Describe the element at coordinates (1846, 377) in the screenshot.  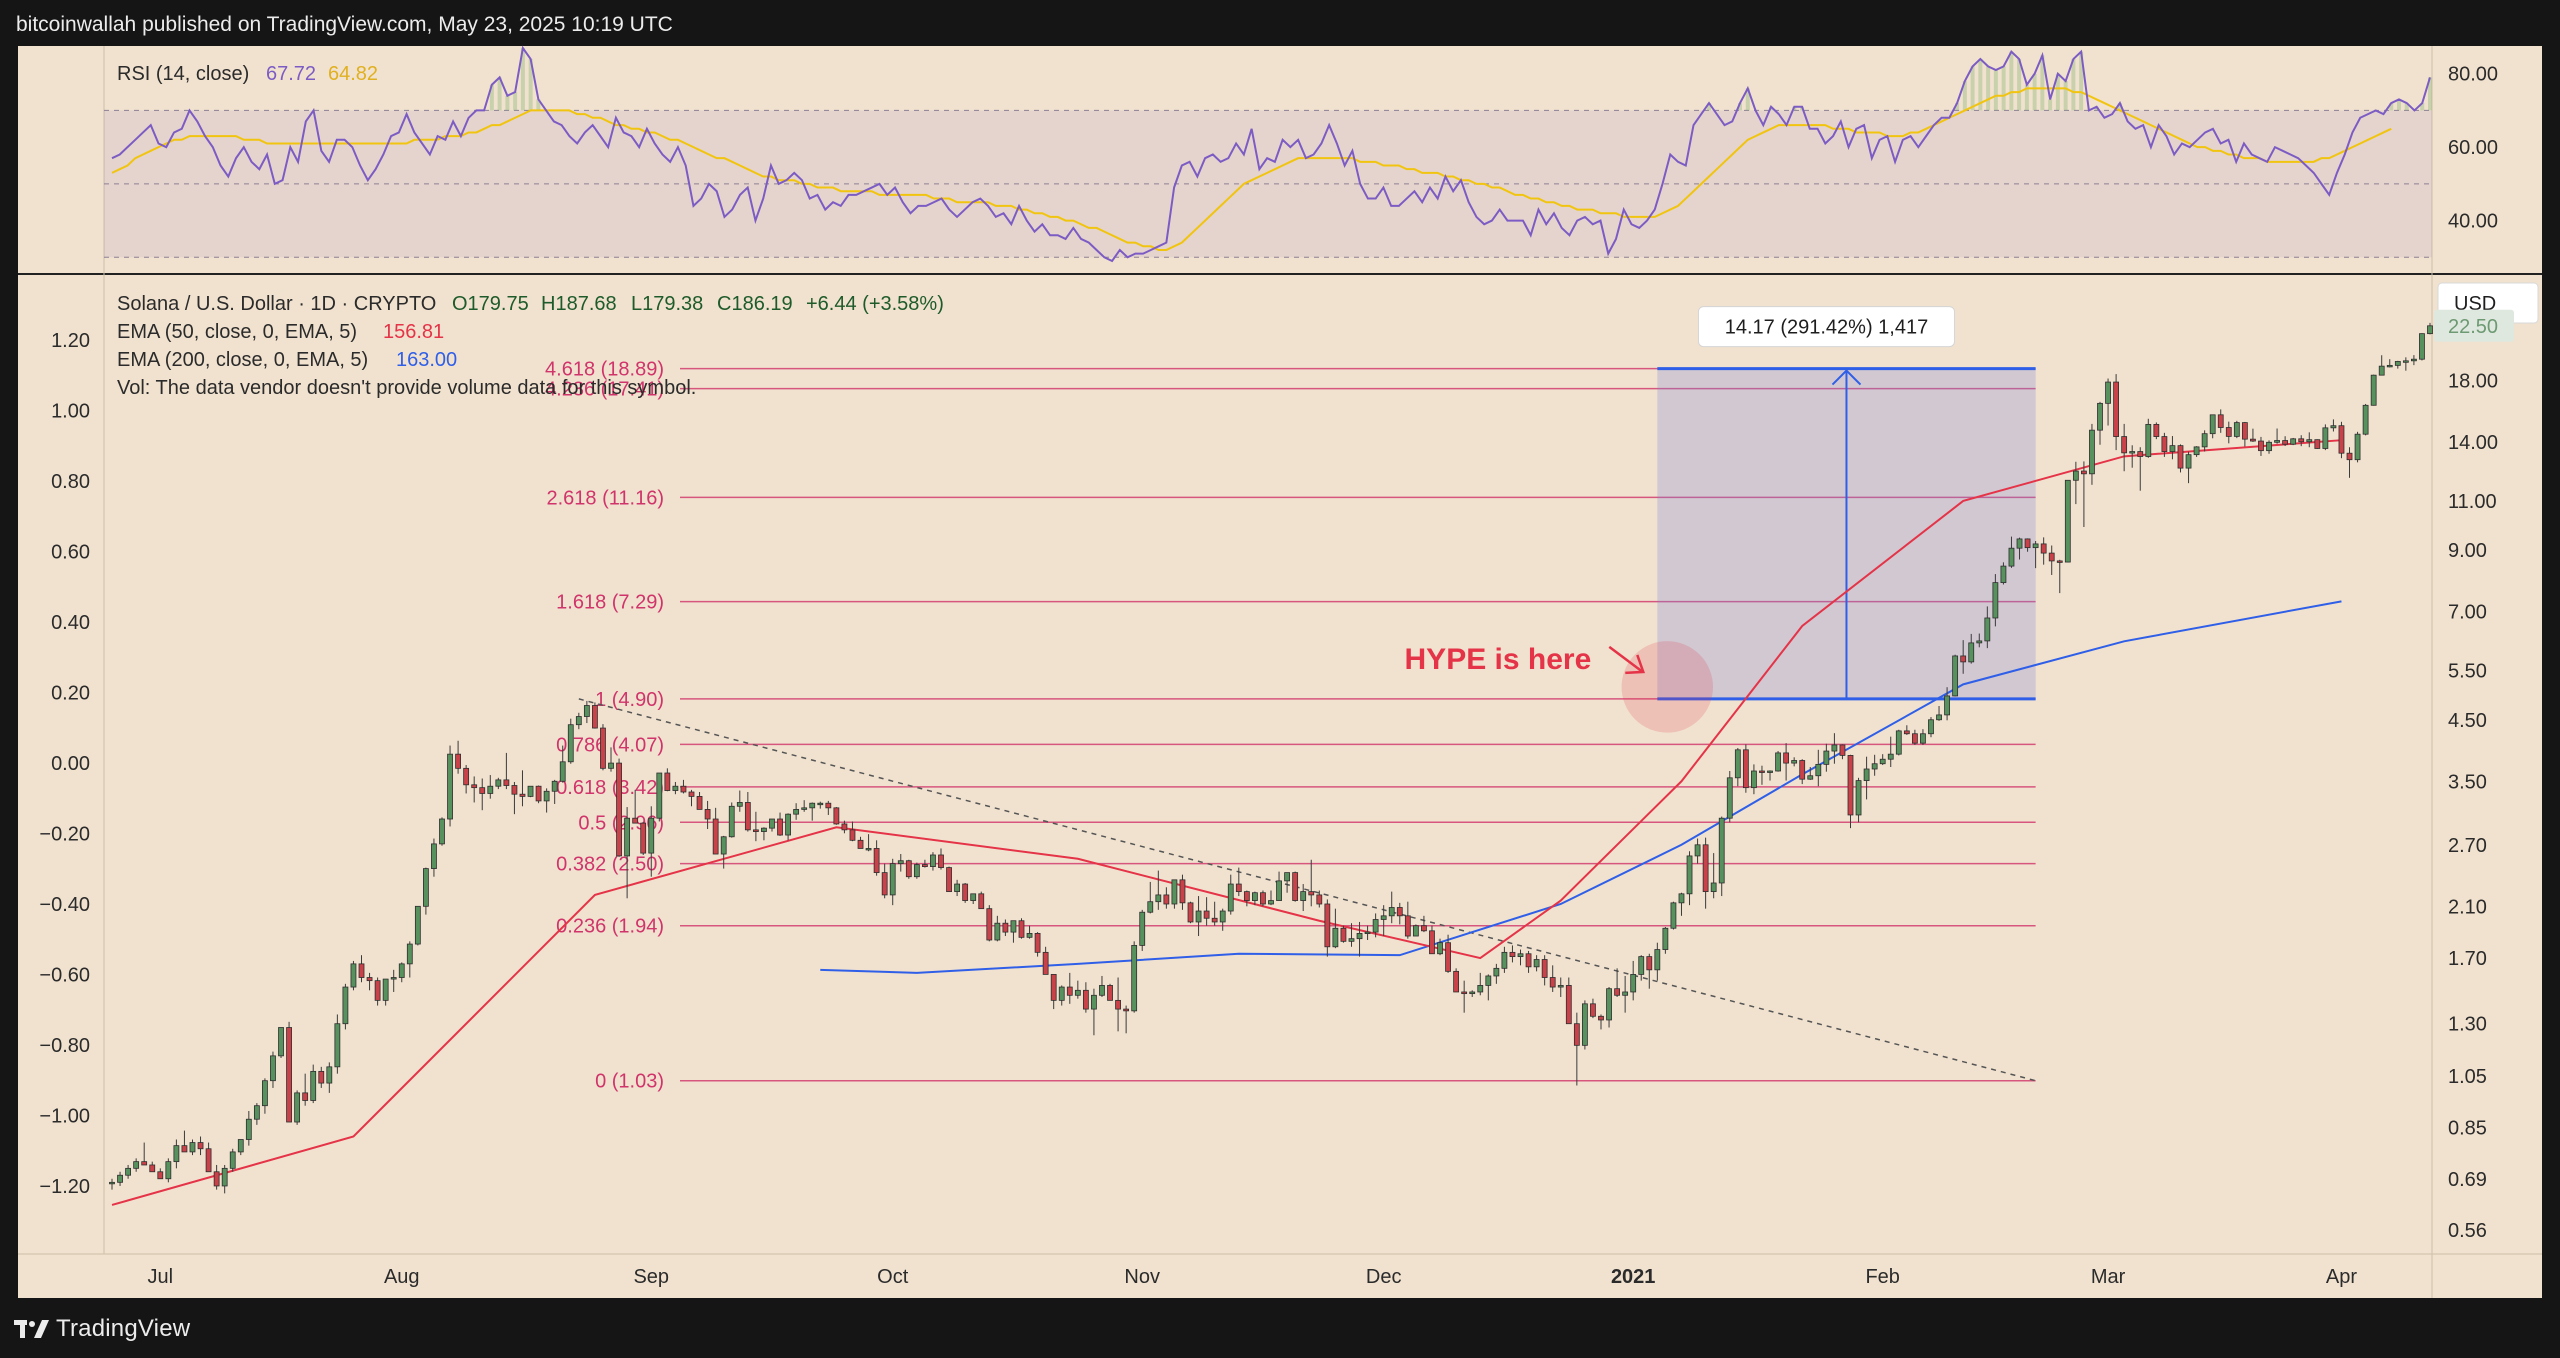
I see `measure-arrow-head` at that location.